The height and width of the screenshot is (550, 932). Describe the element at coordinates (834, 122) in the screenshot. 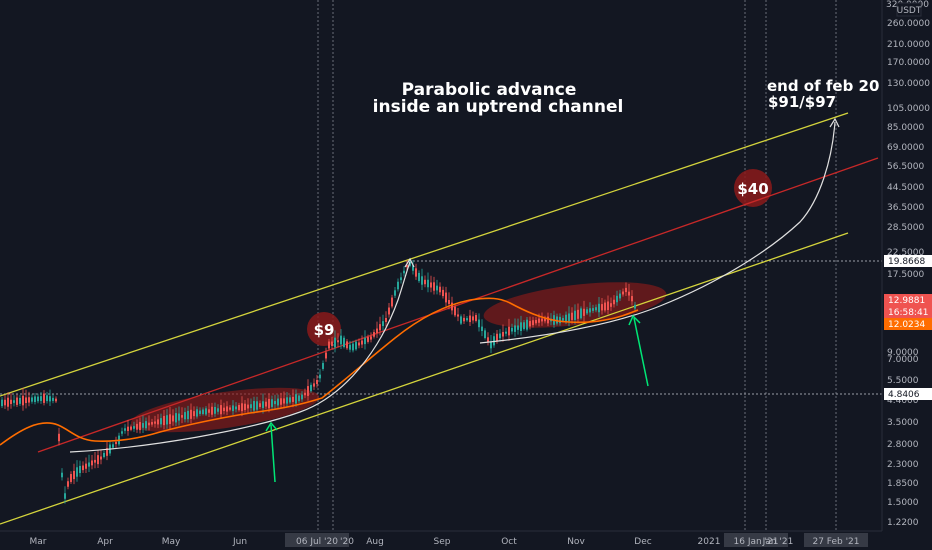

I see `parabola-arrow-head` at that location.